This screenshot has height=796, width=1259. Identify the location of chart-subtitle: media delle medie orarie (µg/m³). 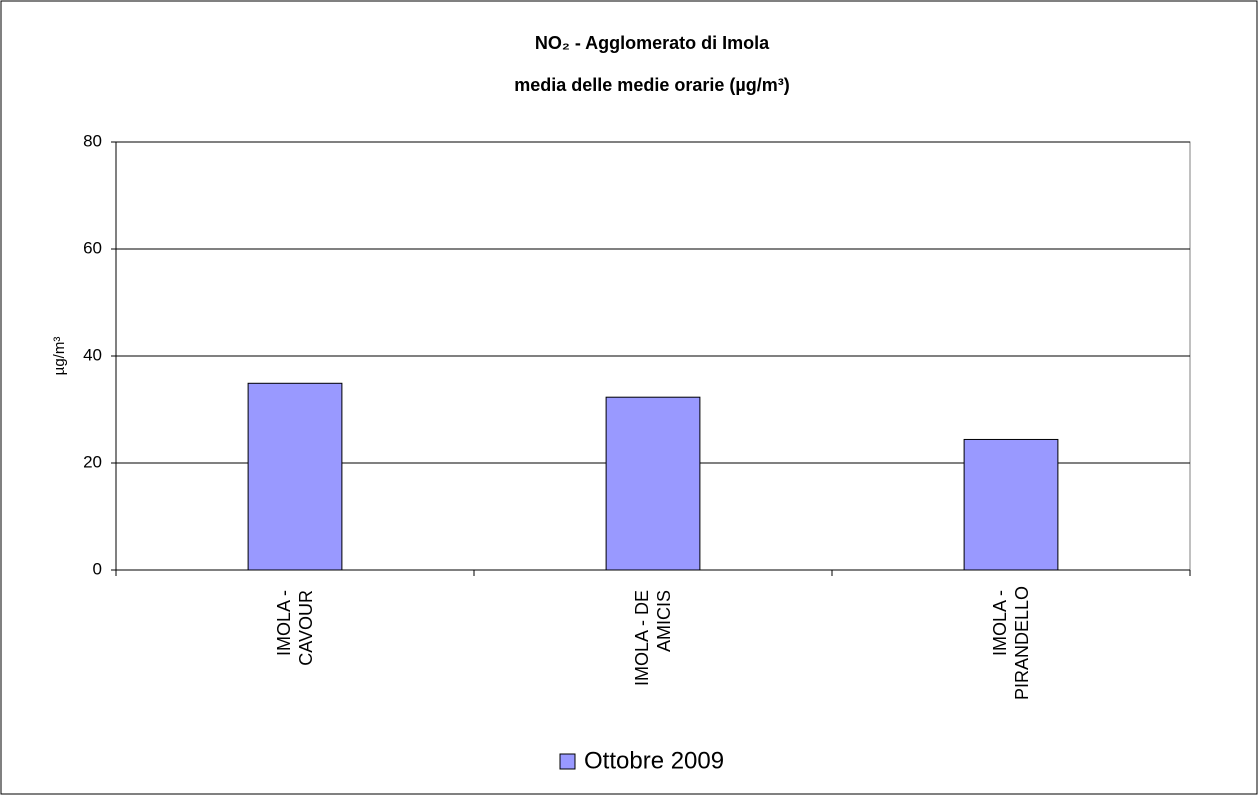
(651, 85).